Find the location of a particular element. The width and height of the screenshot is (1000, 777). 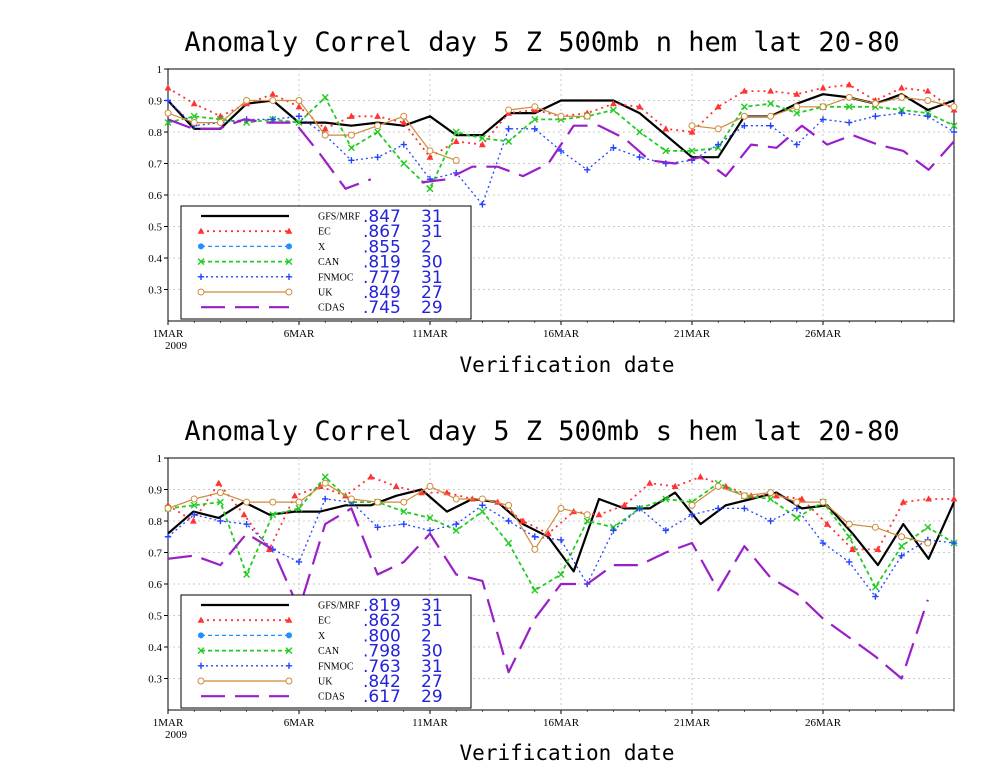

legend-mean: .800 is located at coordinates (382, 636).